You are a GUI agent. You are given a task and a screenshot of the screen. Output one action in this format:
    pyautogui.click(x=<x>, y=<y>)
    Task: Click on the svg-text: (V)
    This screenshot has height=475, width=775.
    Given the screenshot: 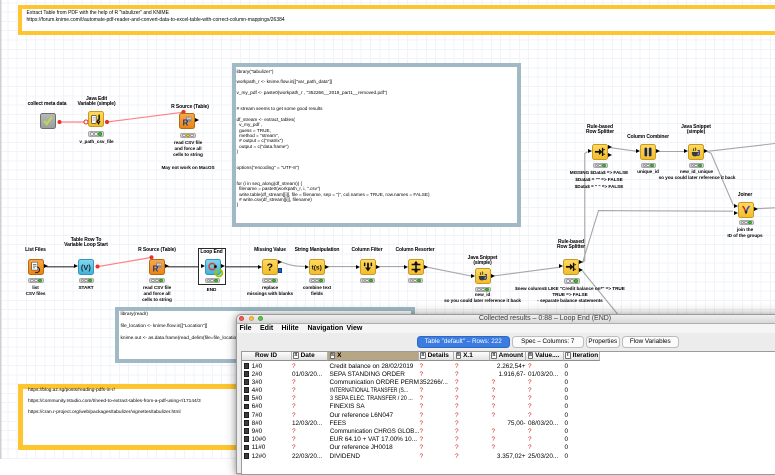 What is the action you would take?
    pyautogui.click(x=86, y=267)
    